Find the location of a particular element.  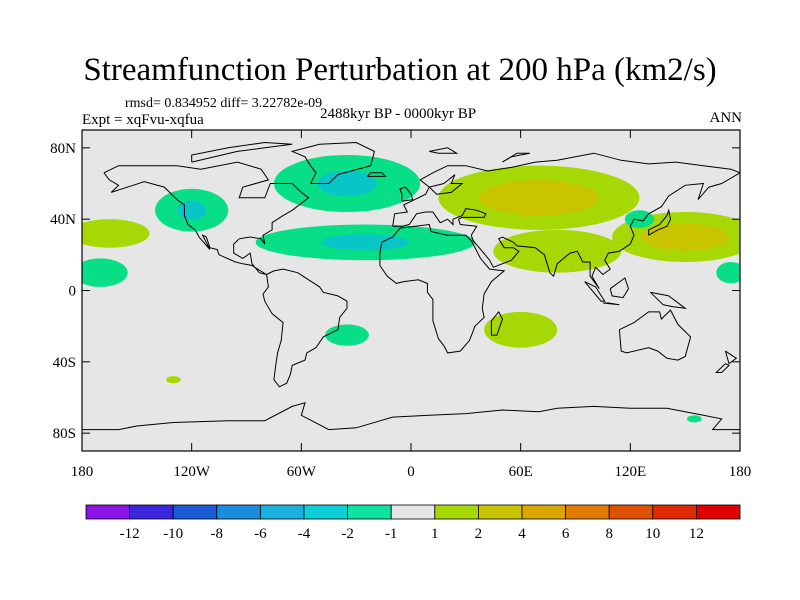

y-tick-label: 80N is located at coordinates (63, 149).